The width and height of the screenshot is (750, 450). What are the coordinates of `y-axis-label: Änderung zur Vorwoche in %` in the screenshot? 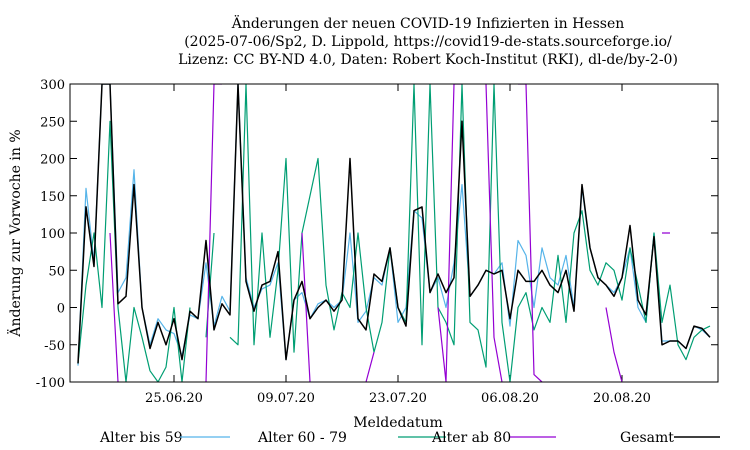 It's located at (15, 233).